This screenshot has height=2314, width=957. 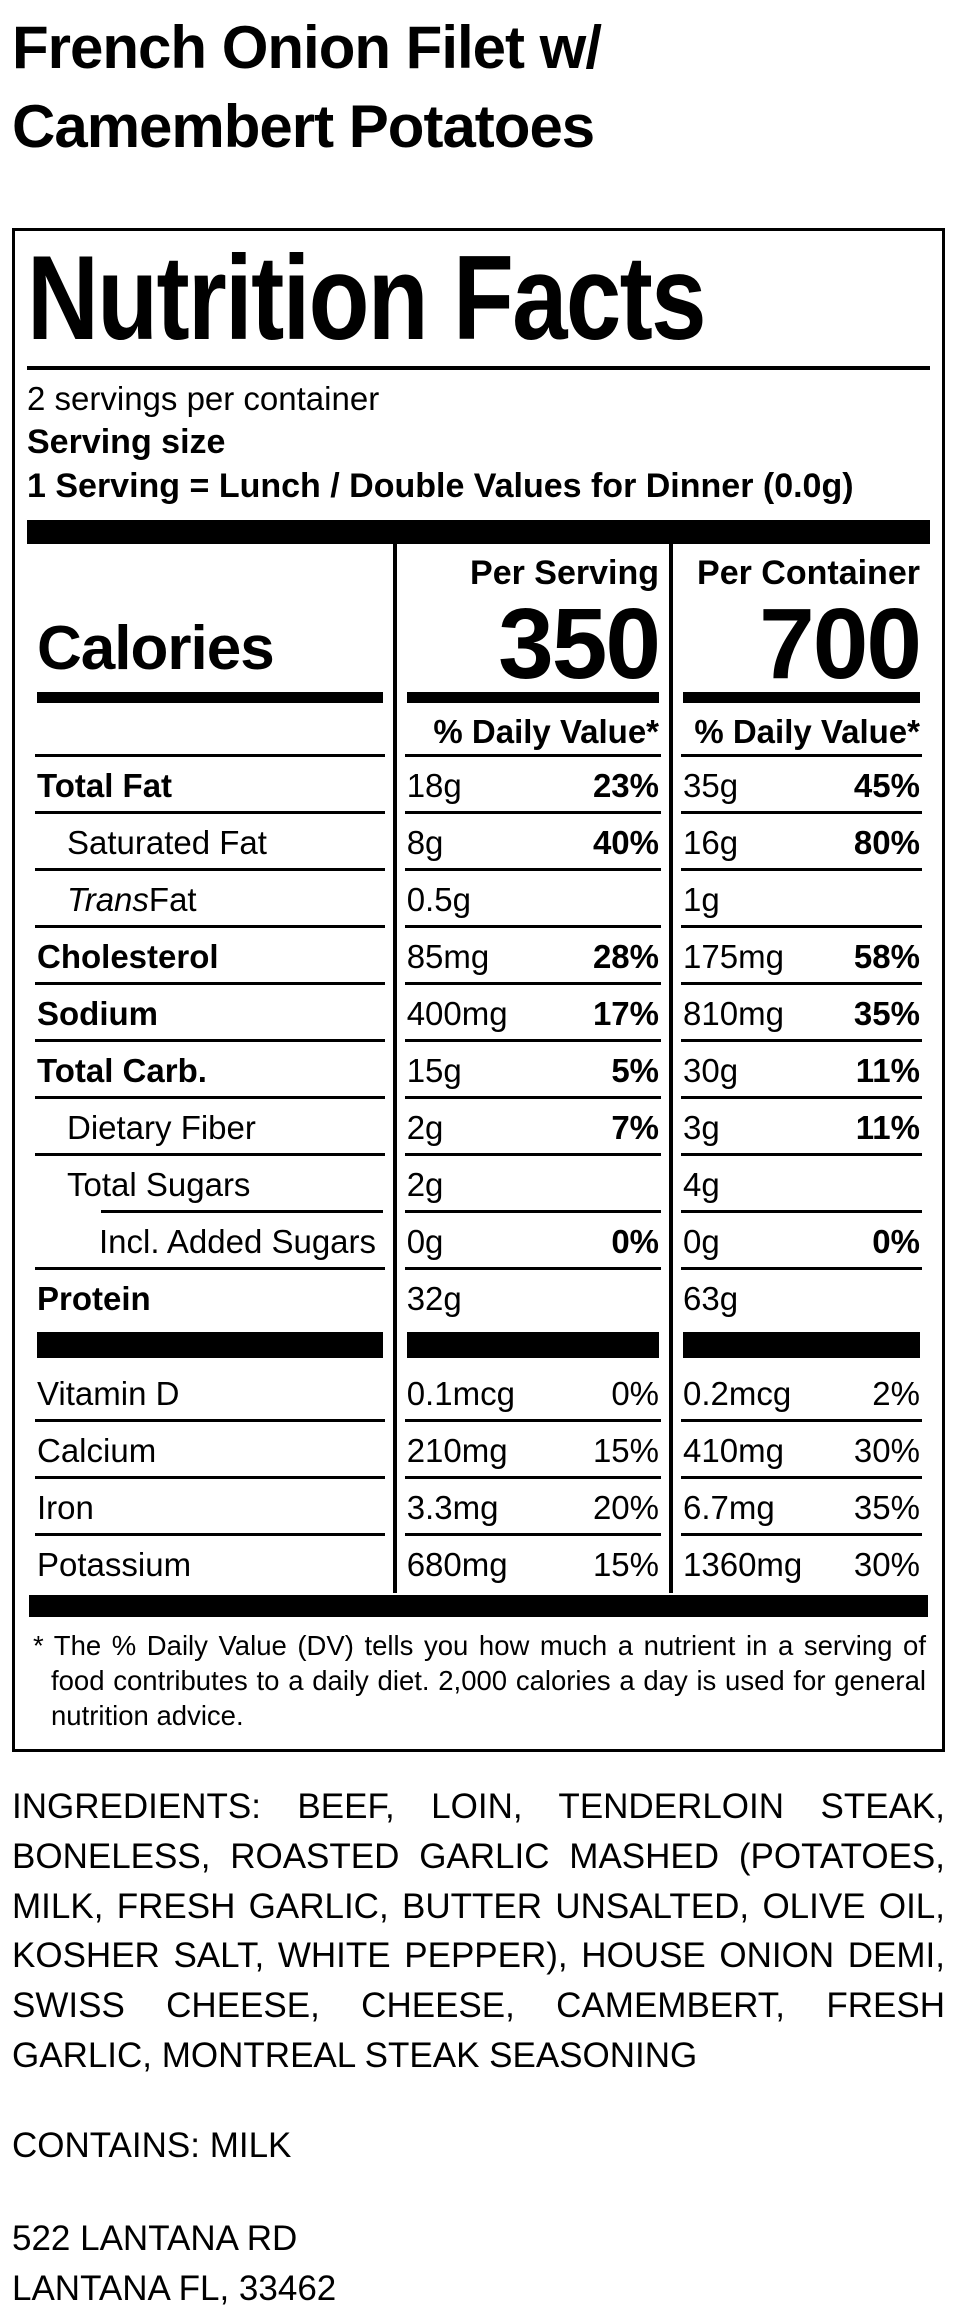 I want to click on nutrient-serving: 400mg 17%, so click(x=531, y=1014).